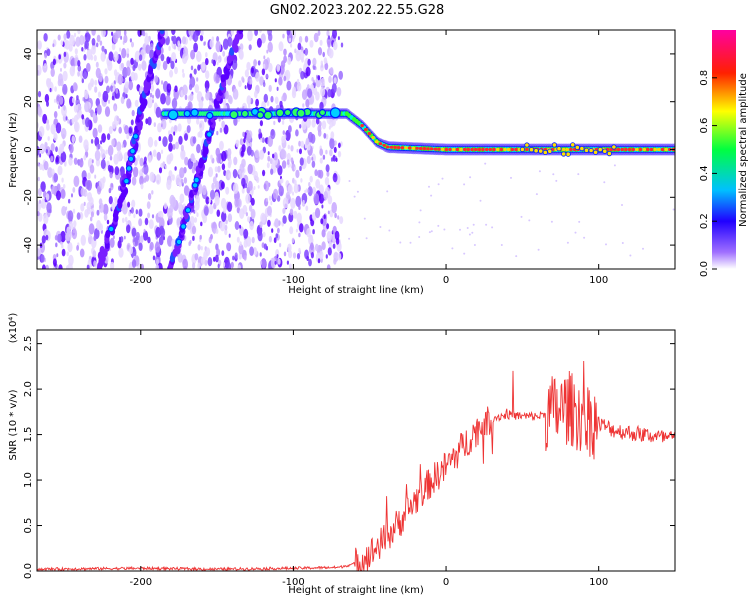  I want to click on spectrogram-x-label: Height of straight line (km), so click(356, 290).